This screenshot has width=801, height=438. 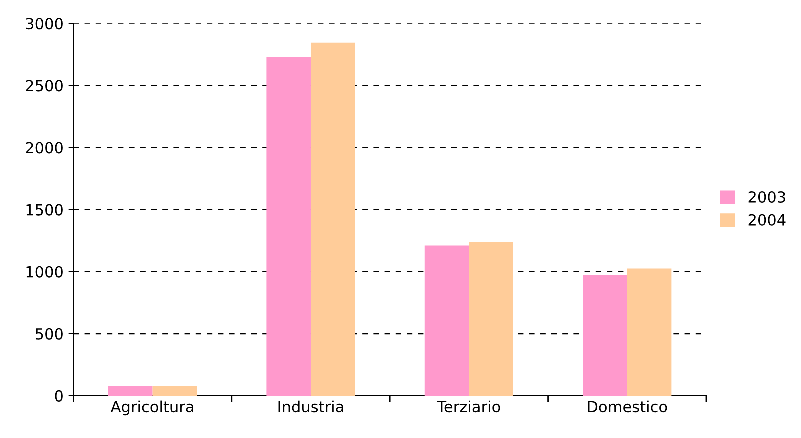 What do you see at coordinates (44, 210) in the screenshot?
I see `y-tick-label: 1500` at bounding box center [44, 210].